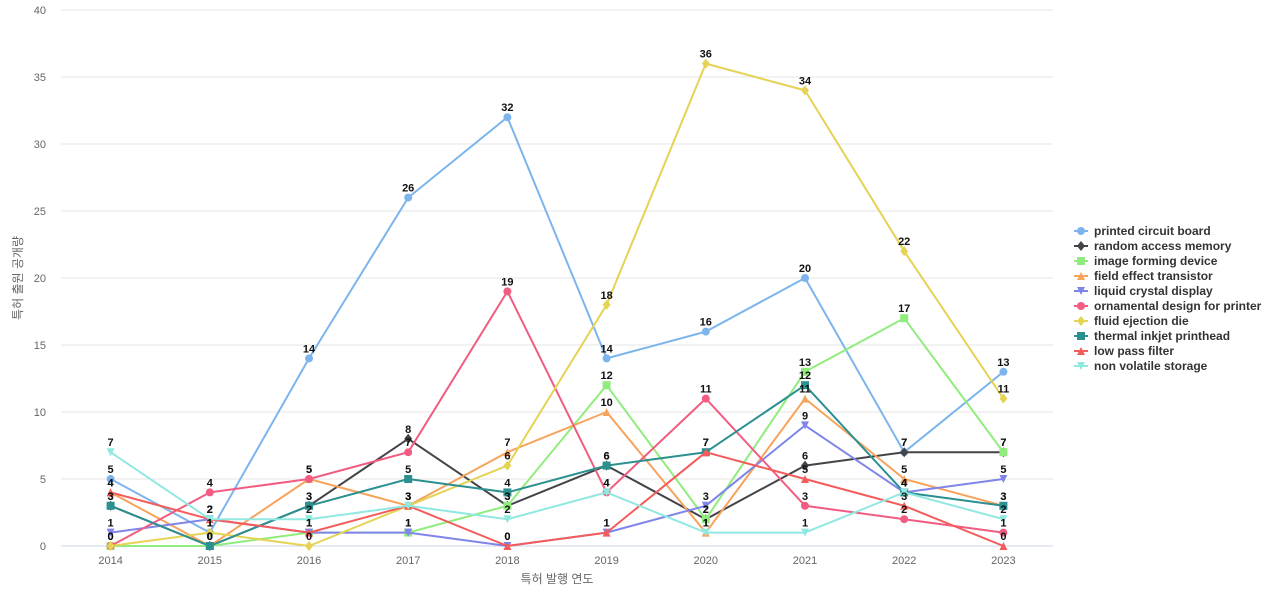 The height and width of the screenshot is (600, 1280). I want to click on legend-label: thermal inkjet printhead, so click(1162, 336).